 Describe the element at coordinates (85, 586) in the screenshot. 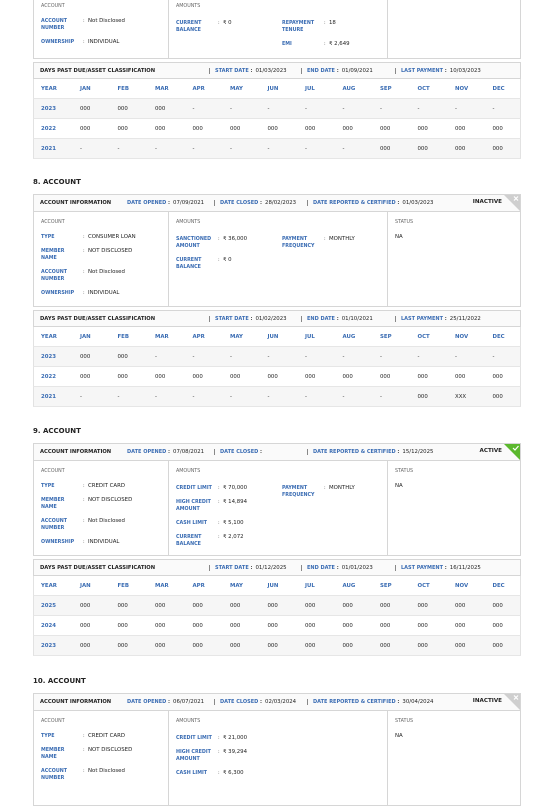

I see `dpd-header-cell: JAN` at that location.